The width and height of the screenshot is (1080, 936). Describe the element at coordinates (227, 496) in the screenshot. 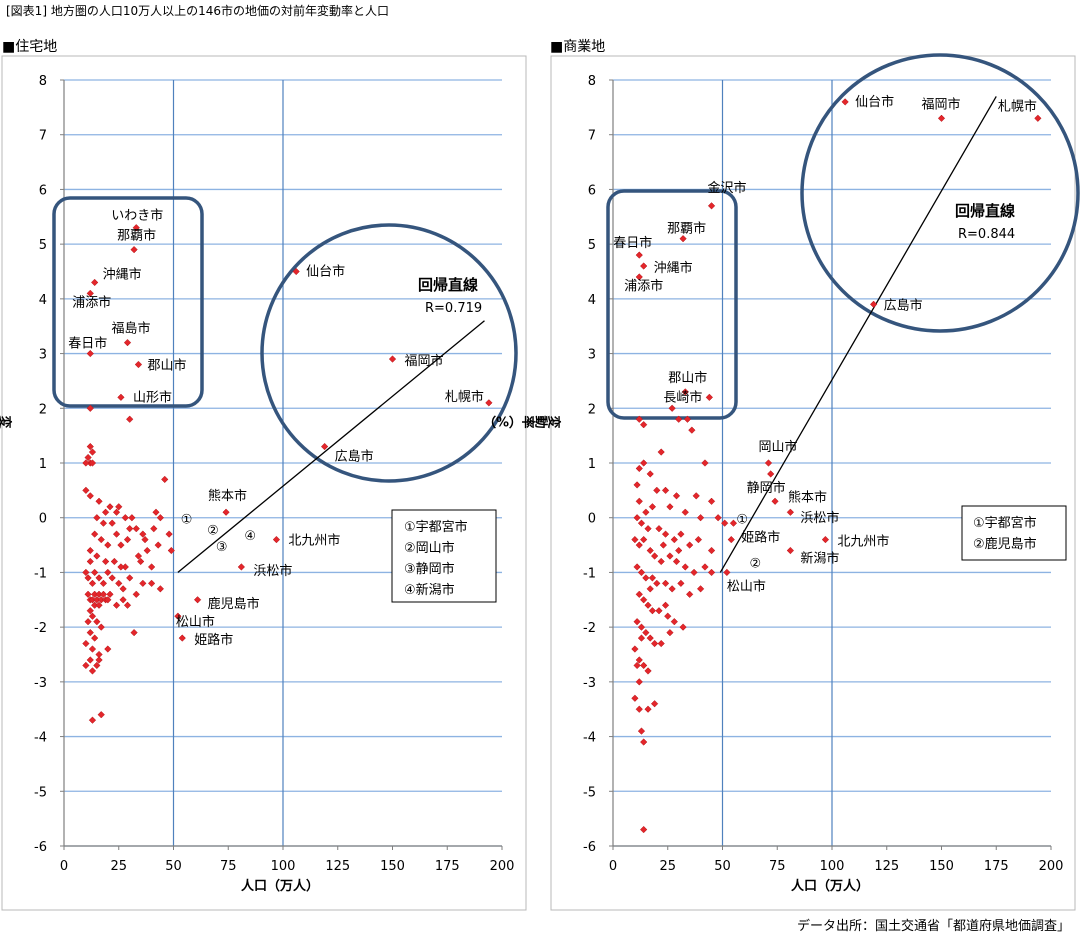

I see `point-label: 熊本市` at that location.